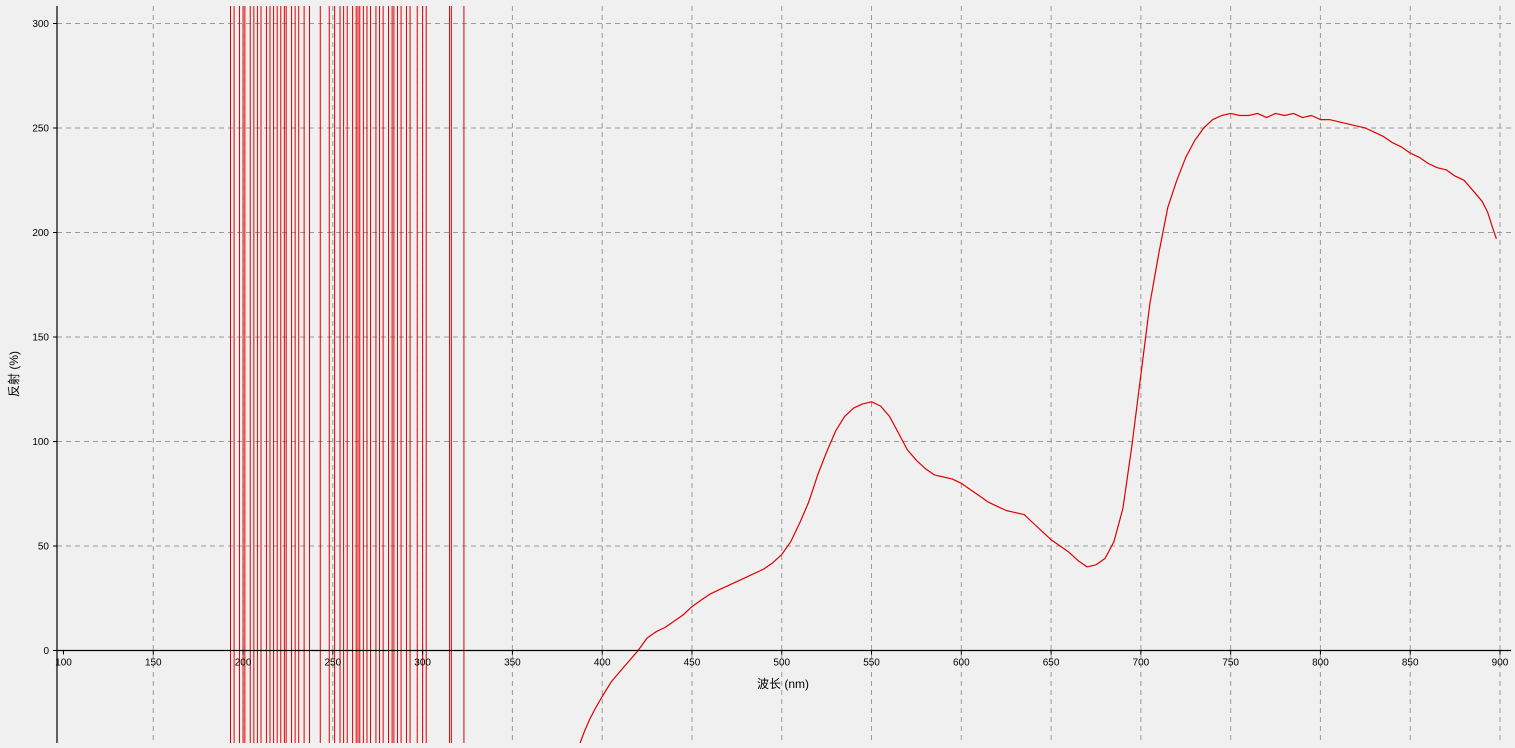 This screenshot has height=748, width=1515. What do you see at coordinates (40, 338) in the screenshot?
I see `y-tick-label: 150` at bounding box center [40, 338].